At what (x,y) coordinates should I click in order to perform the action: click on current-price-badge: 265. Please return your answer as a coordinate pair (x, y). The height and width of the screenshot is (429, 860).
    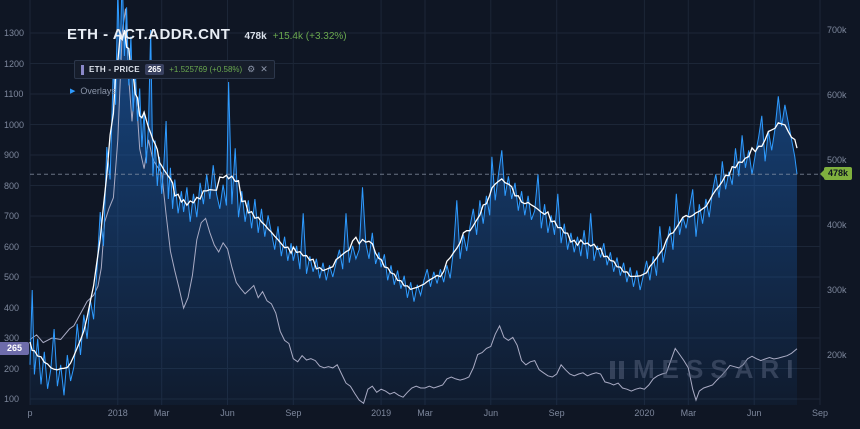
    Looking at the image, I should click on (15, 348).